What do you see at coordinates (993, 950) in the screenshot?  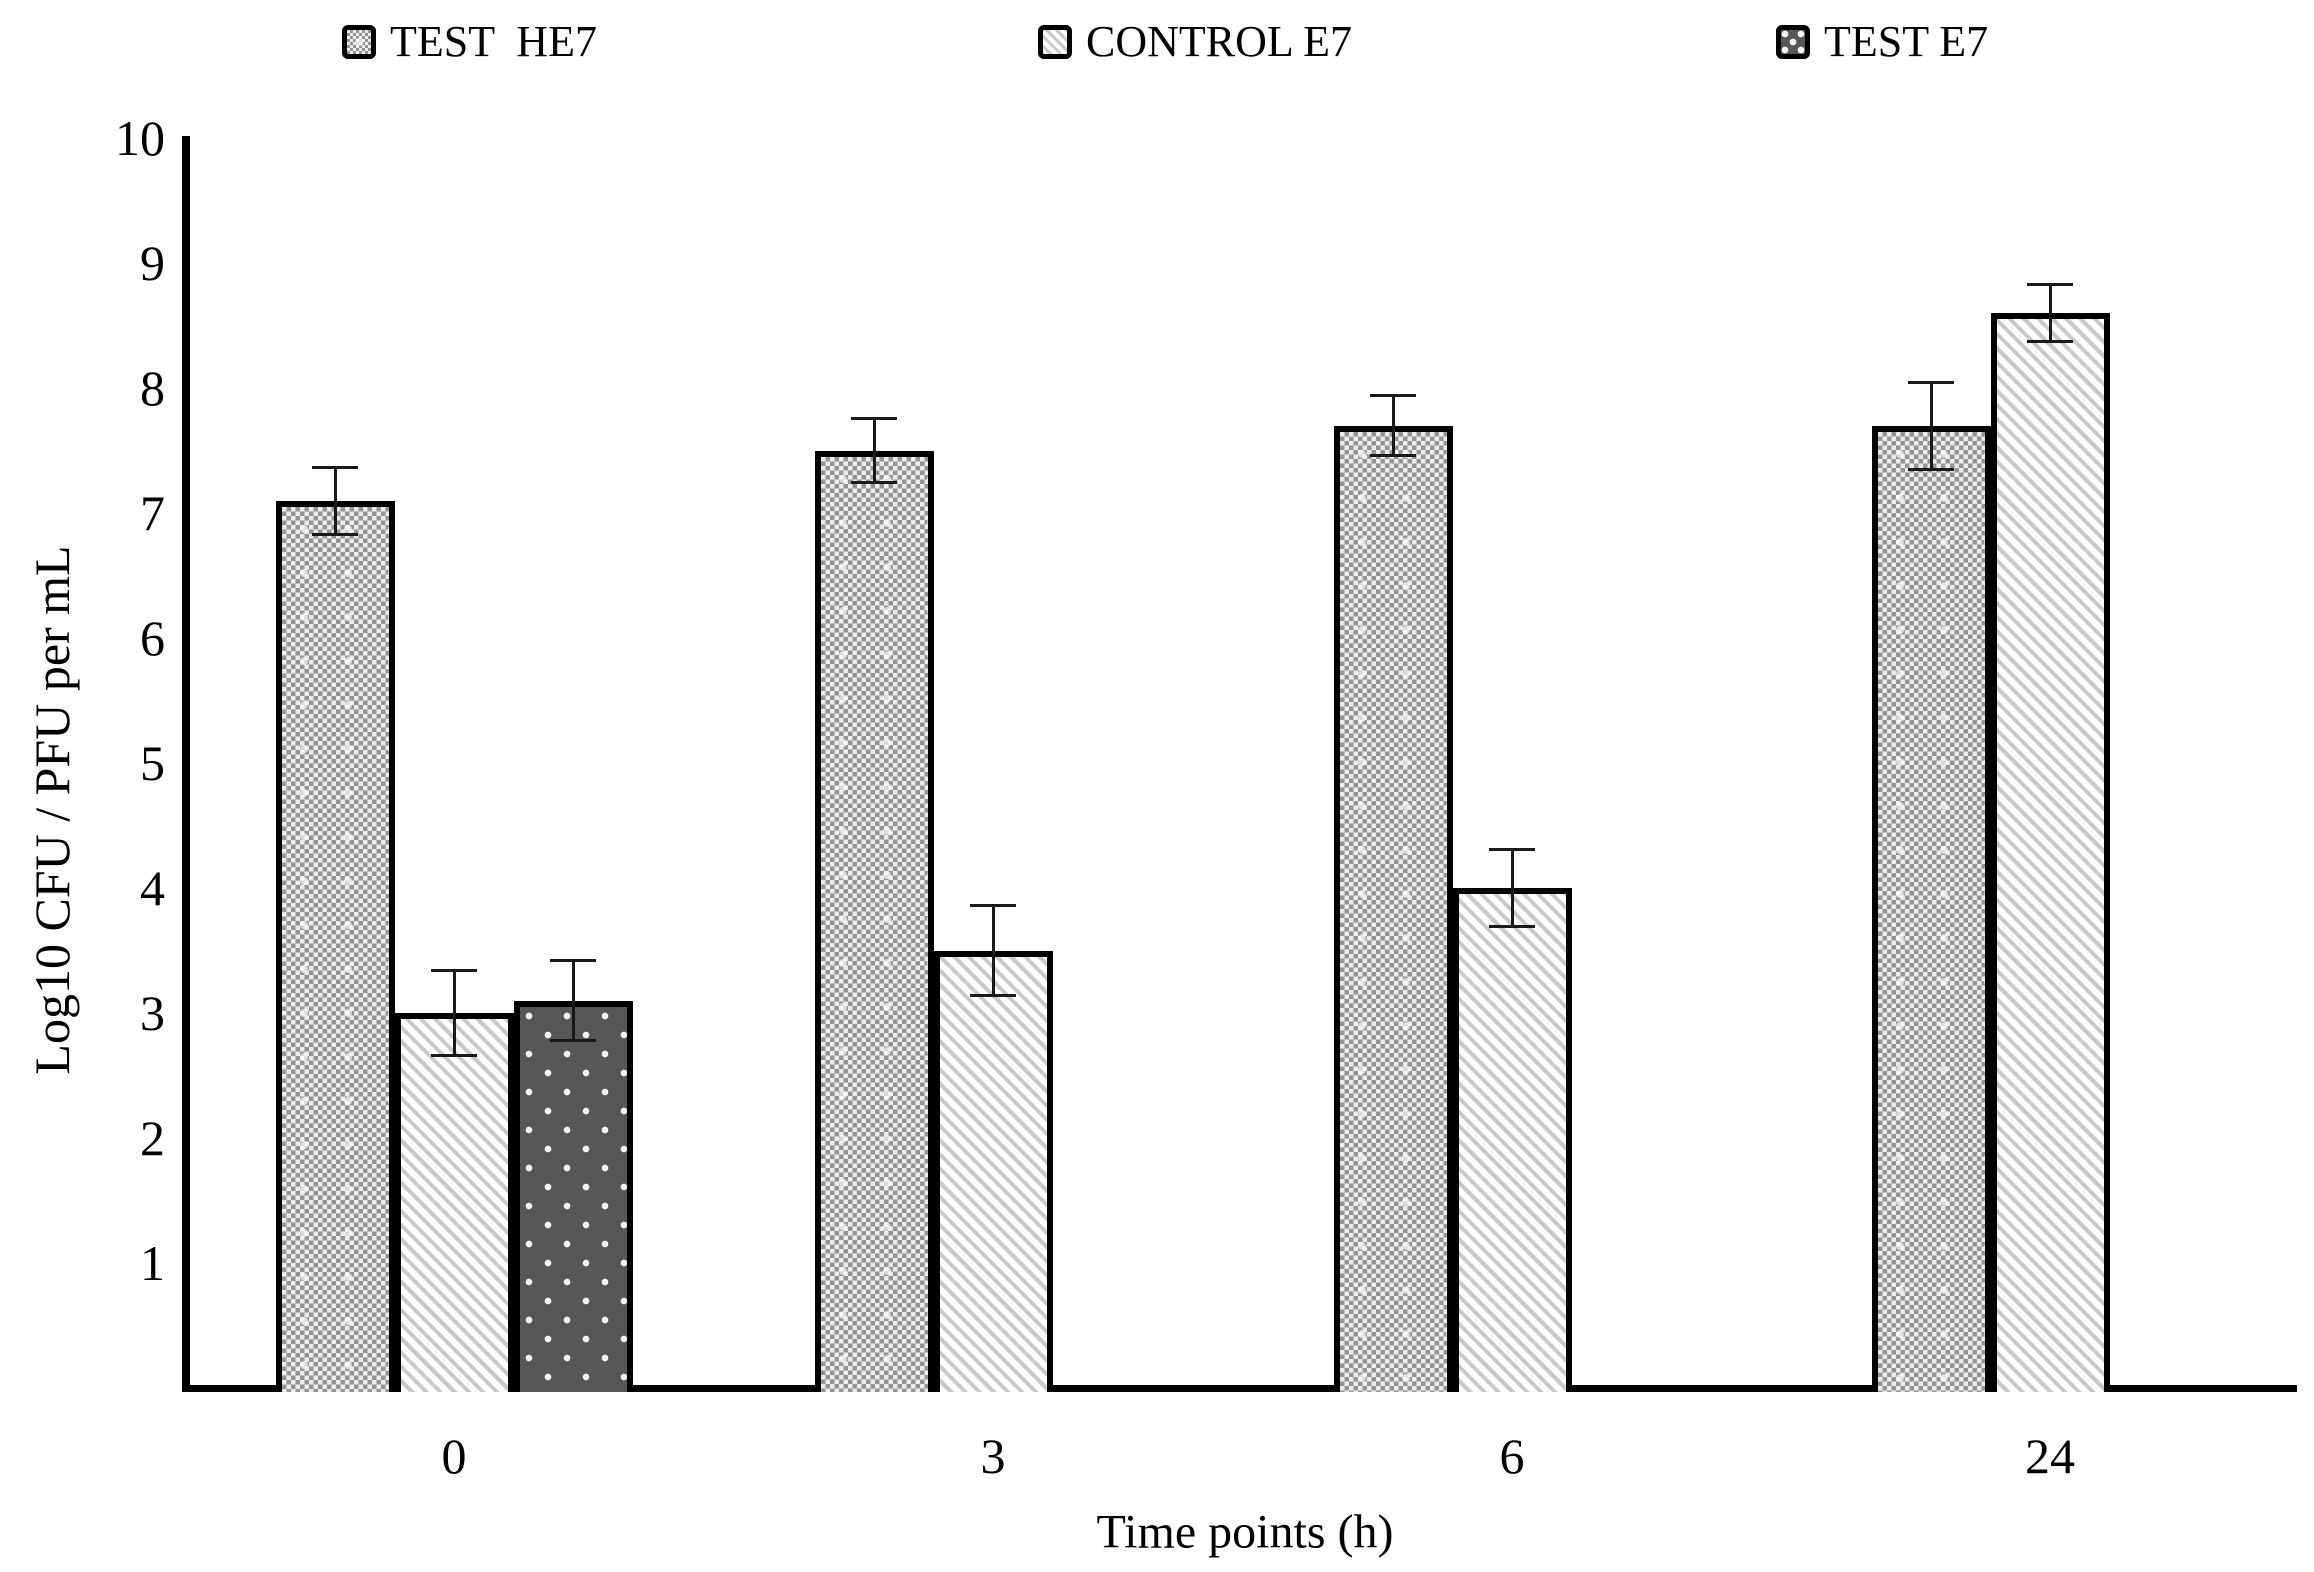 I see `error-bar-control-e7-t3` at bounding box center [993, 950].